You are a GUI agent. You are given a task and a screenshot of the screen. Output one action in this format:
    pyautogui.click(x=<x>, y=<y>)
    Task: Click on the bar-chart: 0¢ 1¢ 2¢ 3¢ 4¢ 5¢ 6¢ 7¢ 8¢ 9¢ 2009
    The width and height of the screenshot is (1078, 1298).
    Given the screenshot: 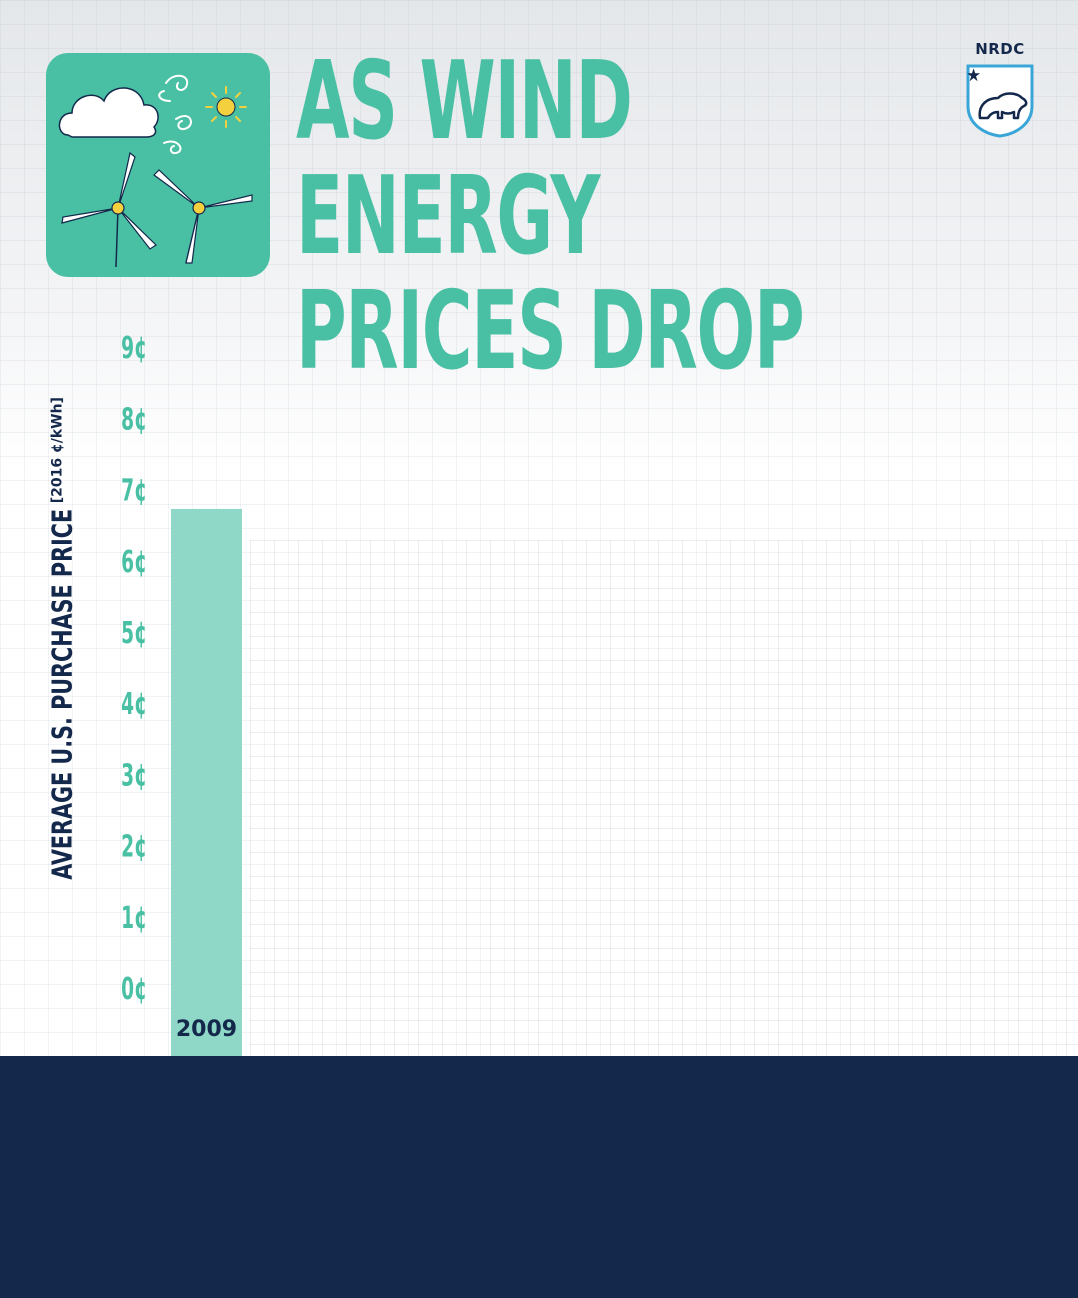 What is the action you would take?
    pyautogui.click(x=181, y=694)
    